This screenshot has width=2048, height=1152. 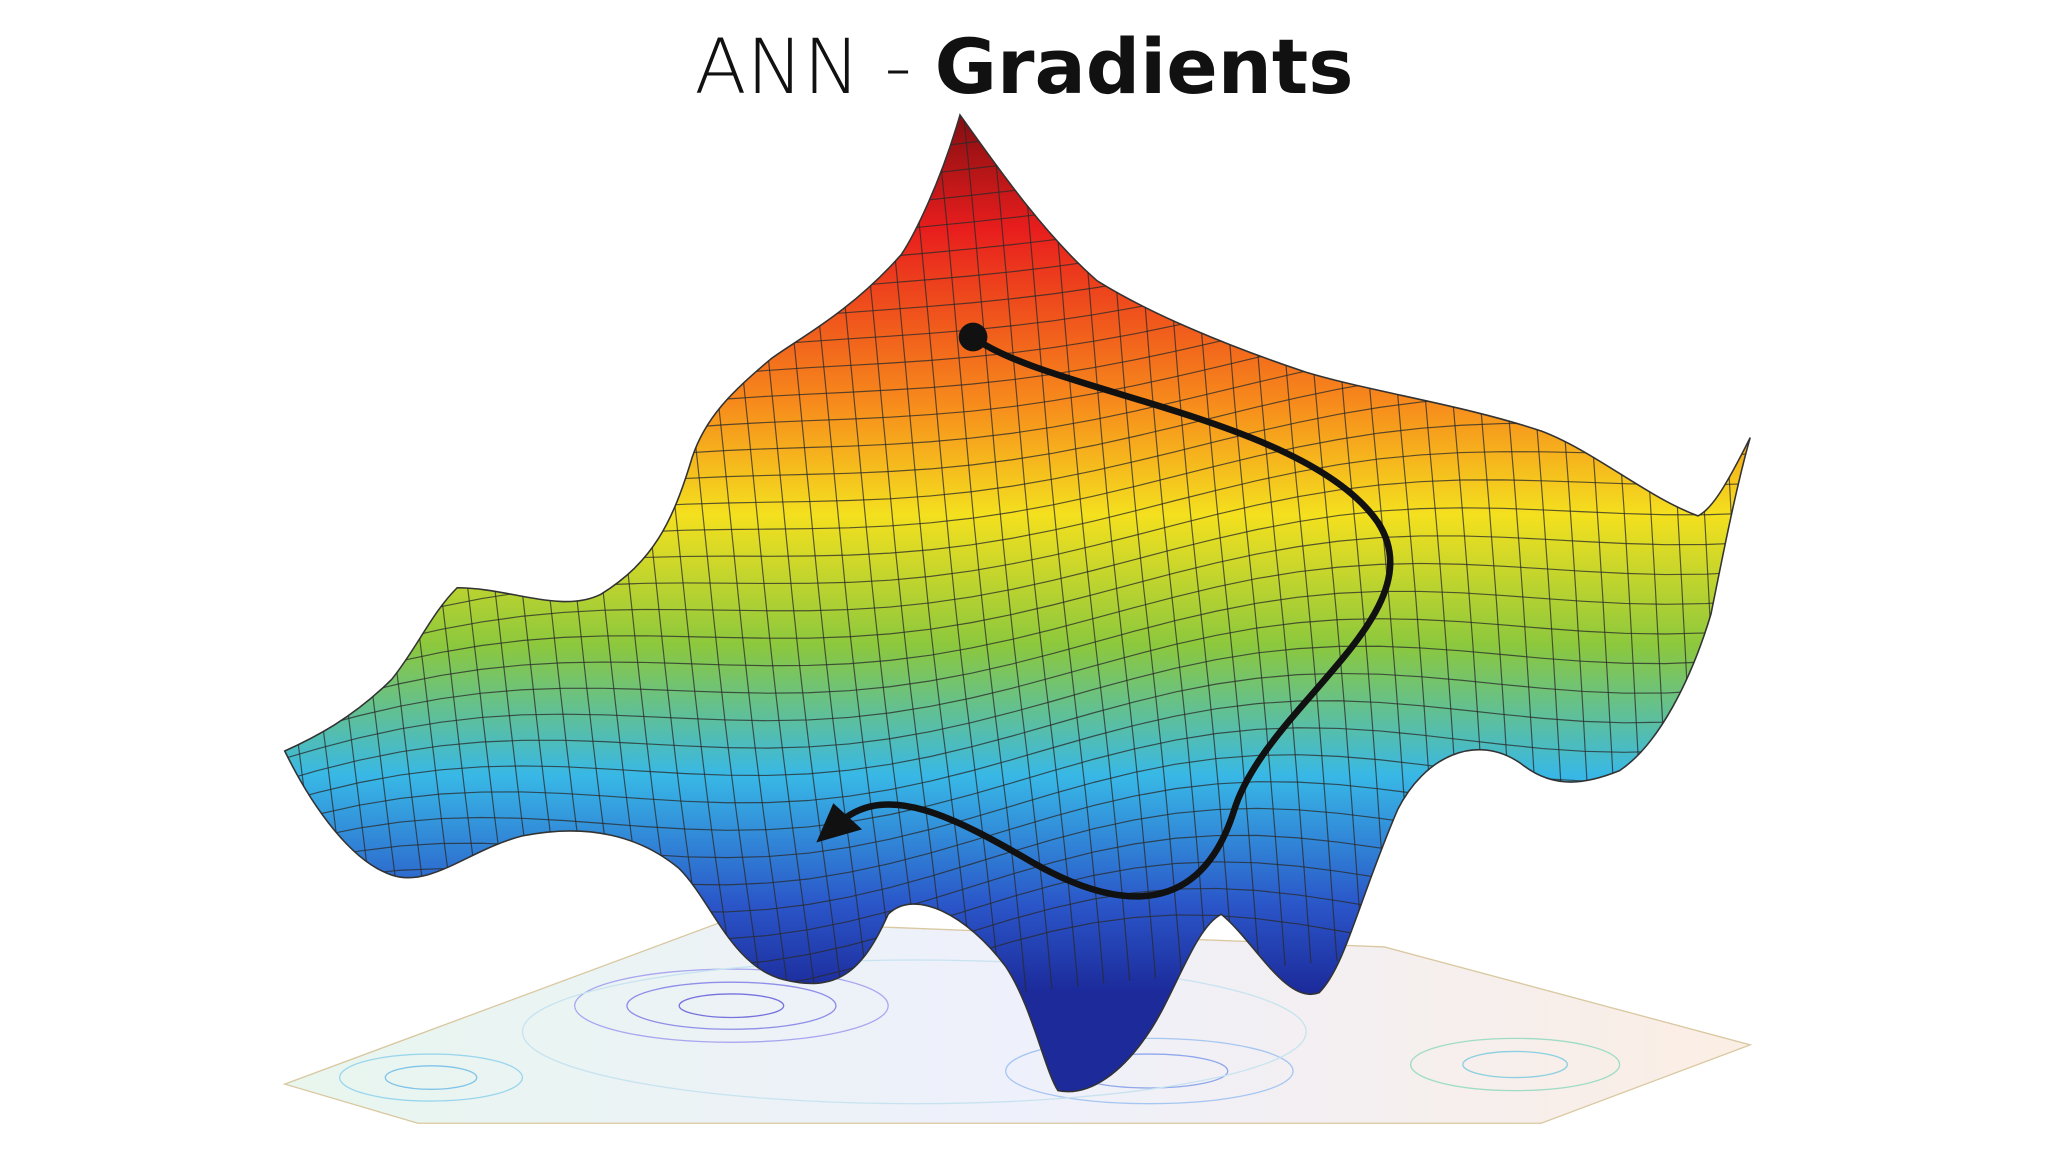 I want to click on descent-path, so click(x=1105, y=611).